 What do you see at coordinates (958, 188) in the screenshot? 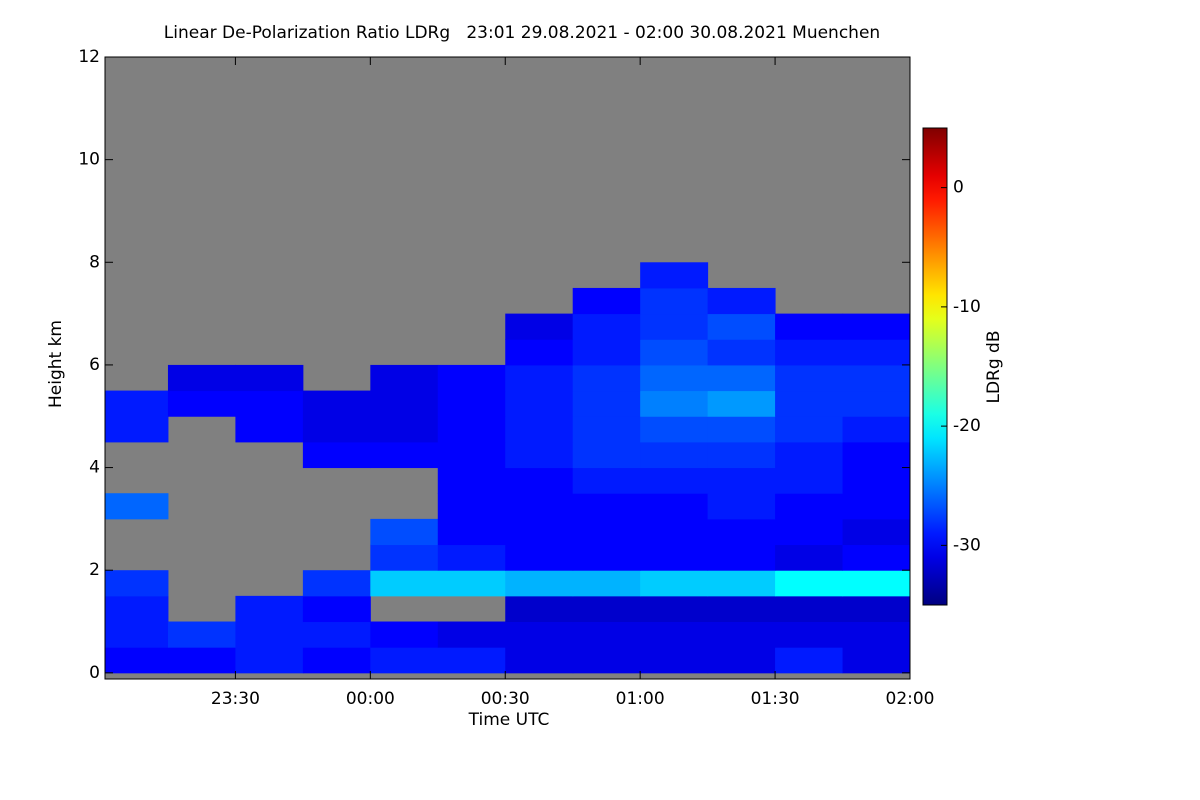
I see `colorbar-tick-label: 0` at bounding box center [958, 188].